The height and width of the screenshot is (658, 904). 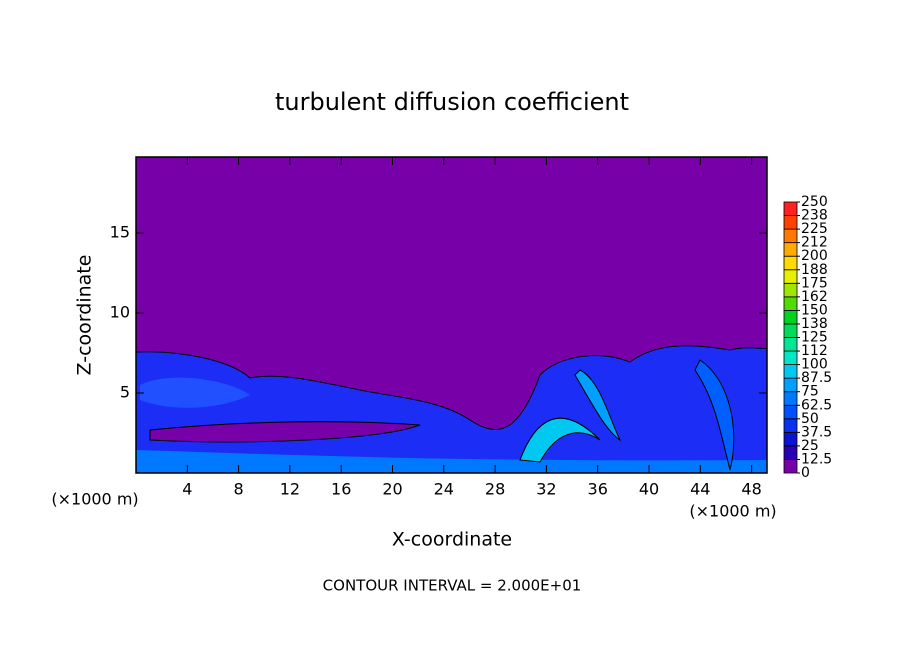 I want to click on x-tick-label: 44, so click(x=700, y=489).